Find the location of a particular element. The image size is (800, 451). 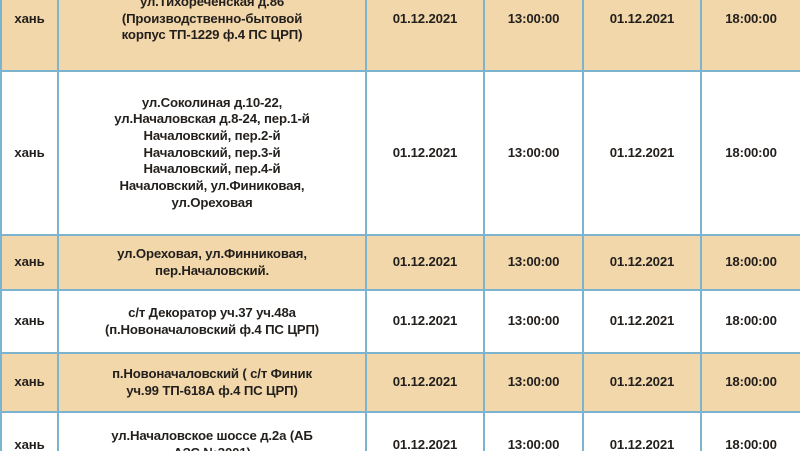

address-line: (п.Новоначаловский ф.4 ПС ЦРП) is located at coordinates (212, 329).